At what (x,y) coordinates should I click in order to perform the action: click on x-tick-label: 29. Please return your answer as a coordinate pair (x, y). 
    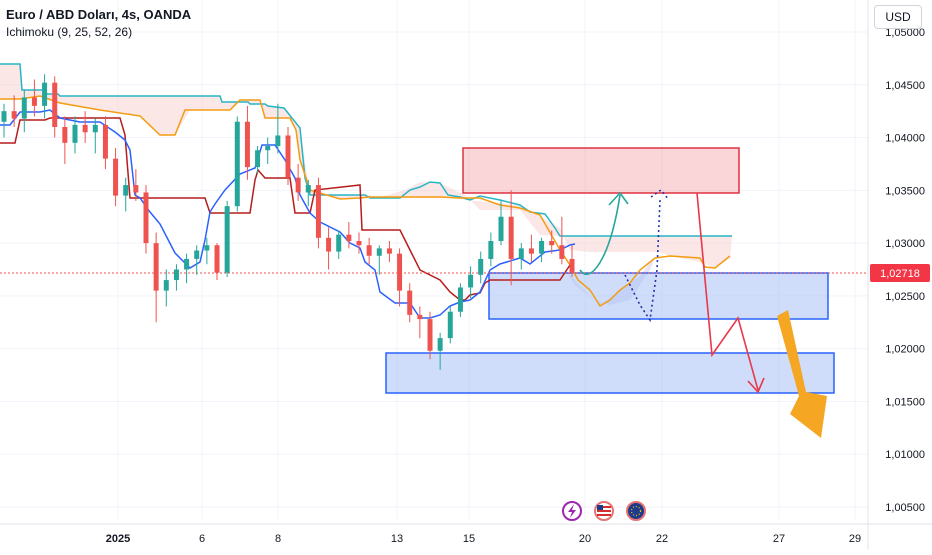
    Looking at the image, I should click on (855, 539).